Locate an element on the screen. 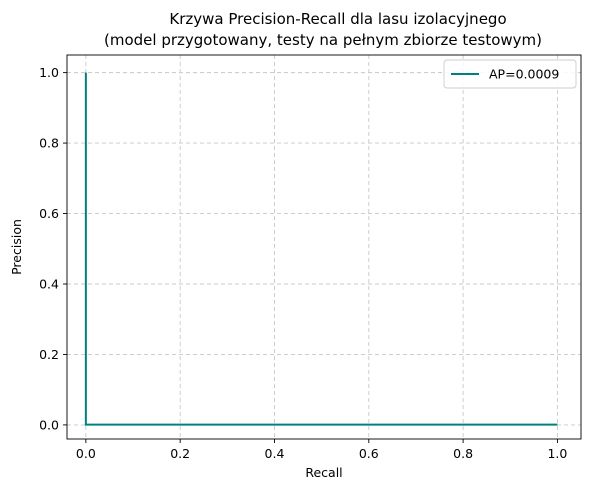  y-axis-label: Precision is located at coordinates (16, 247).